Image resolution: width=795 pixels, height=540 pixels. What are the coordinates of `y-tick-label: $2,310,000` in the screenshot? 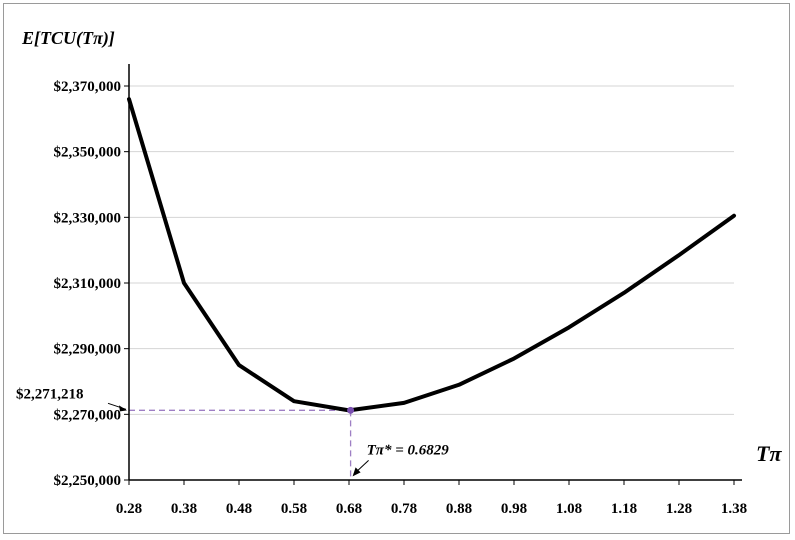 It's located at (88, 284).